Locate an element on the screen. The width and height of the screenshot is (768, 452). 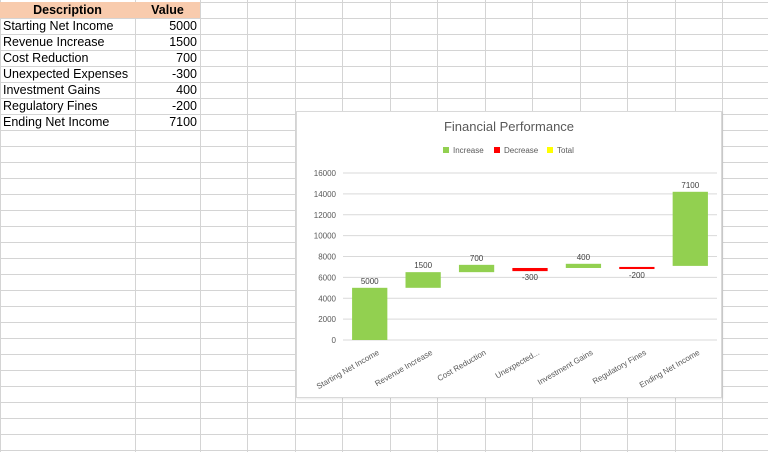
row-value: 700 is located at coordinates (186, 58).